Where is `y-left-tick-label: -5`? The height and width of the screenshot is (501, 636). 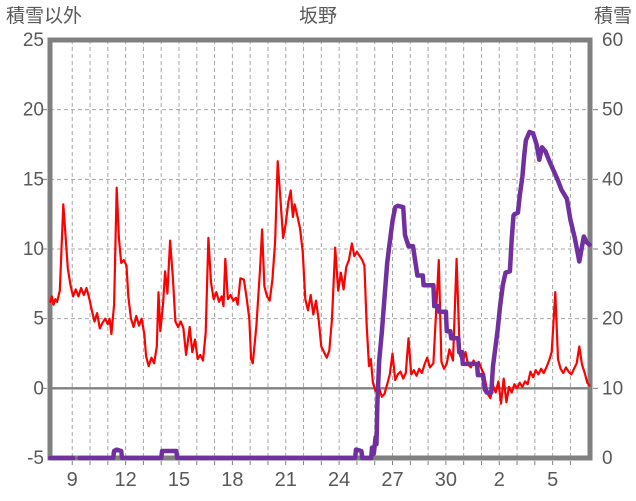
y-left-tick-label: -5 is located at coordinates (35, 458).